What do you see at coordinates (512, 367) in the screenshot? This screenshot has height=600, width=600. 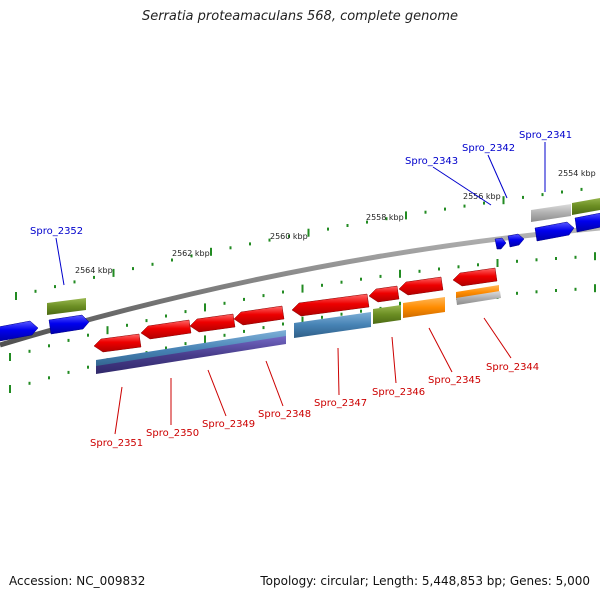 I see `gene-label-spro-2344: Spro_2344` at bounding box center [512, 367].